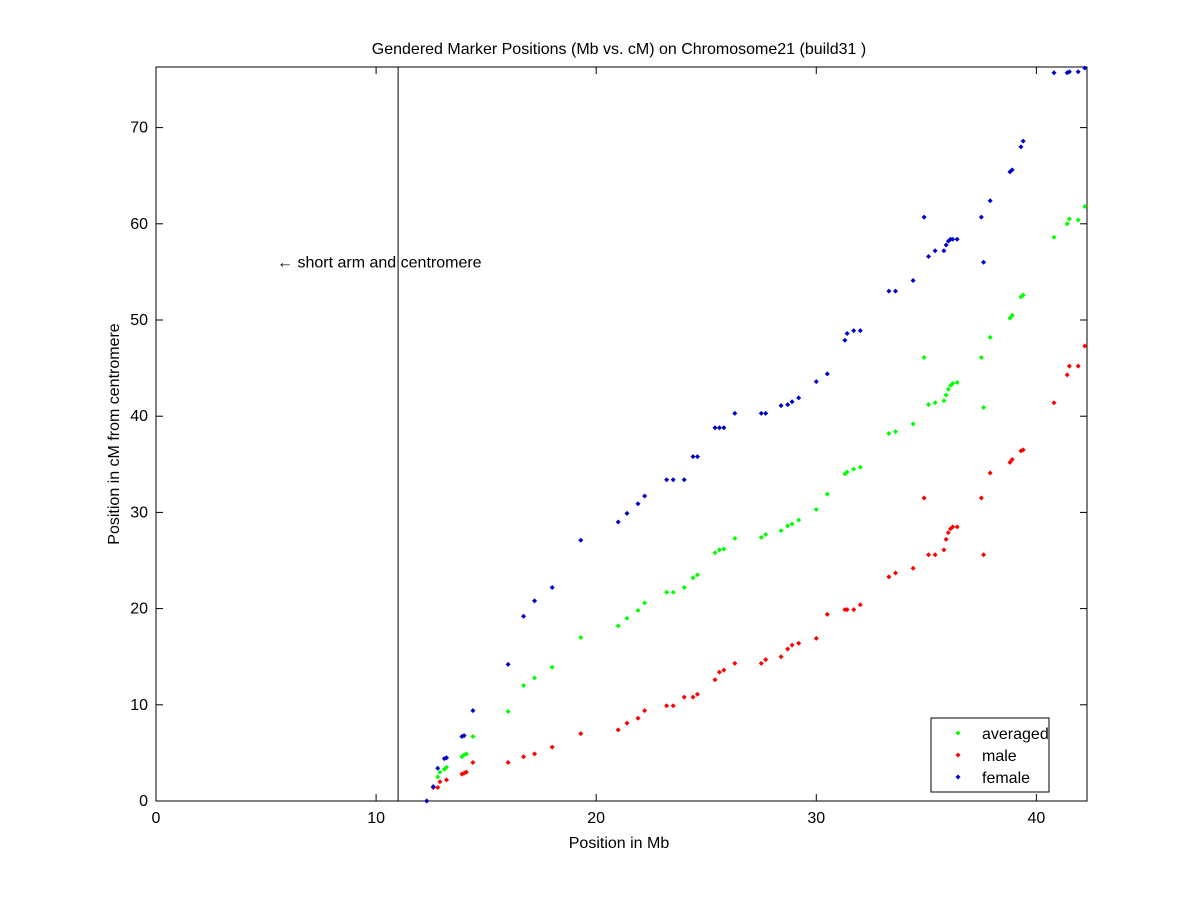 The width and height of the screenshot is (1200, 900). I want to click on legend-marker-female, so click(958, 777).